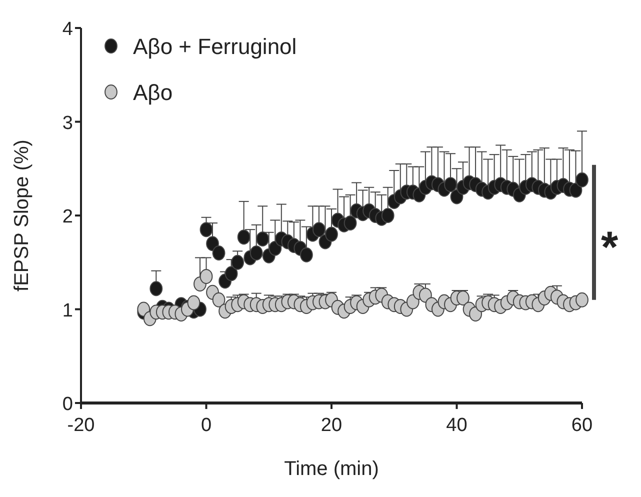 The height and width of the screenshot is (497, 641). I want to click on legend-label: Aβo, so click(153, 92).